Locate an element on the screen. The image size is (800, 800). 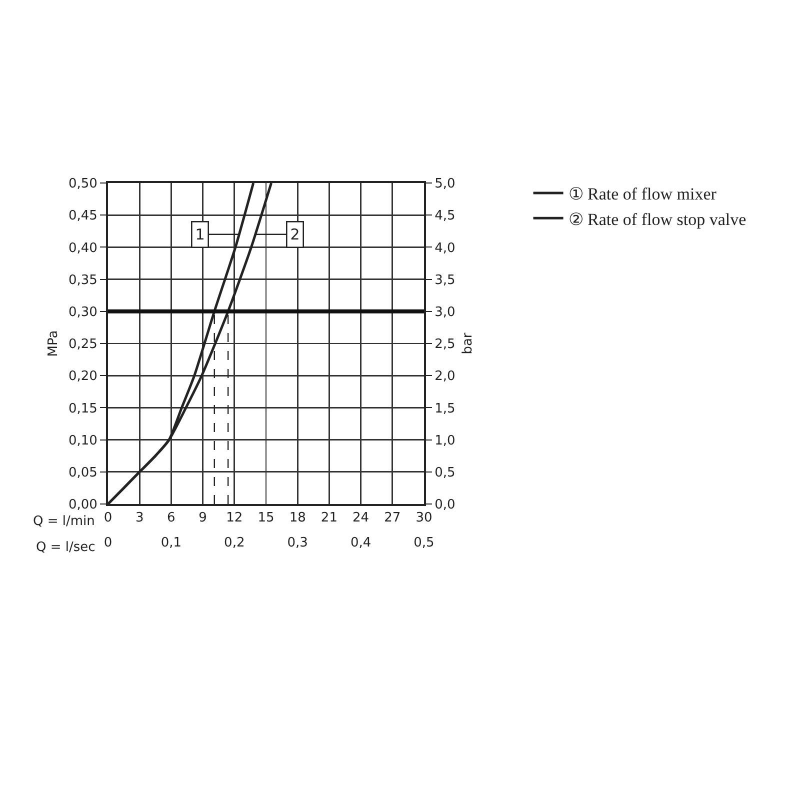
x-axis-title: Q = l/min is located at coordinates (64, 521).